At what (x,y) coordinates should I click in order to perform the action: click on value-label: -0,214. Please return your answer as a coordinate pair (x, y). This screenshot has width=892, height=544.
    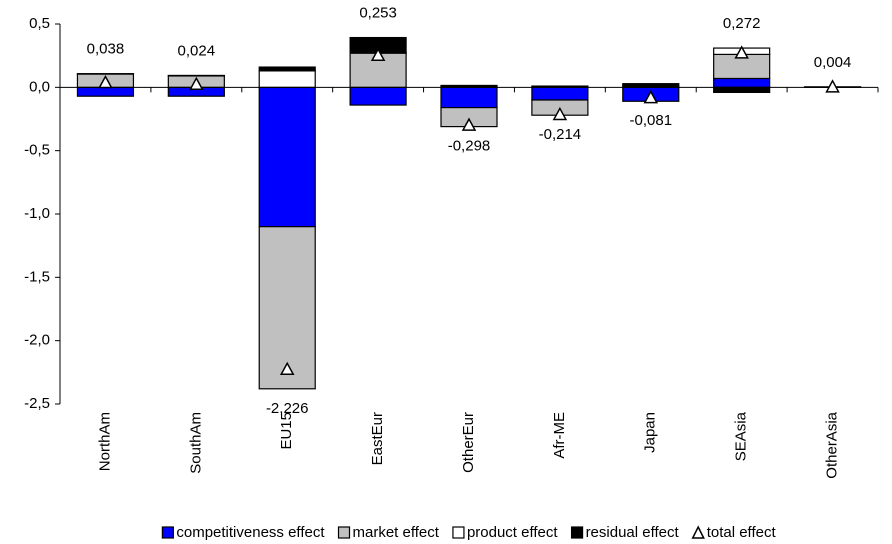
    Looking at the image, I should click on (560, 134).